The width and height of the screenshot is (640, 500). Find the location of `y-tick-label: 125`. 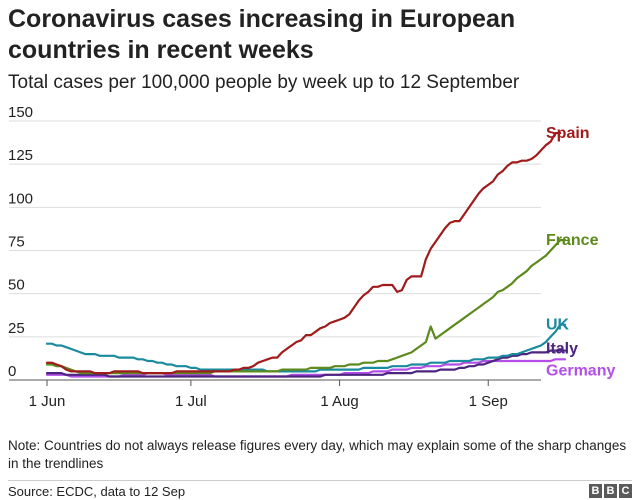

y-tick-label: 125 is located at coordinates (20, 155).